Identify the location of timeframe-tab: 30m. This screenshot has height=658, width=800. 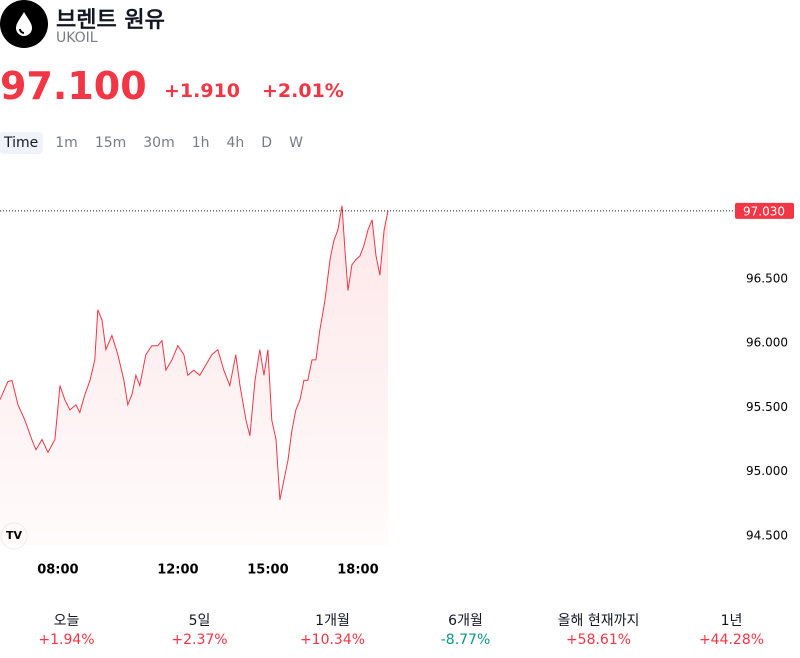
(159, 143).